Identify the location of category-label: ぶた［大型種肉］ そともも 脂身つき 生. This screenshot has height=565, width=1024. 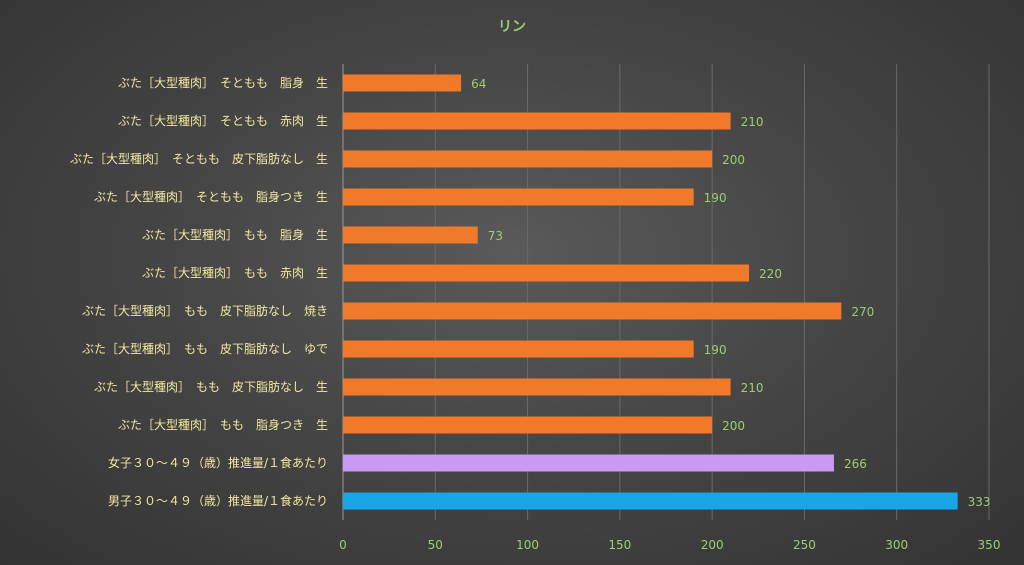
(211, 196).